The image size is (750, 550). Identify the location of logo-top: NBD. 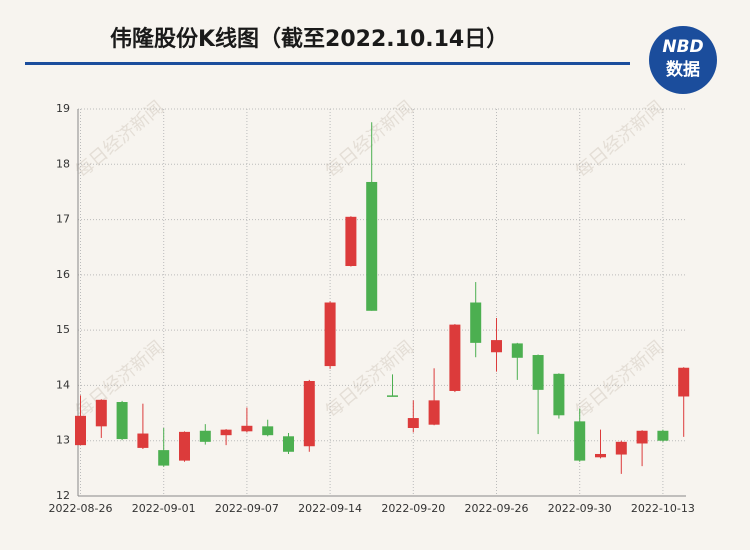
(682, 47).